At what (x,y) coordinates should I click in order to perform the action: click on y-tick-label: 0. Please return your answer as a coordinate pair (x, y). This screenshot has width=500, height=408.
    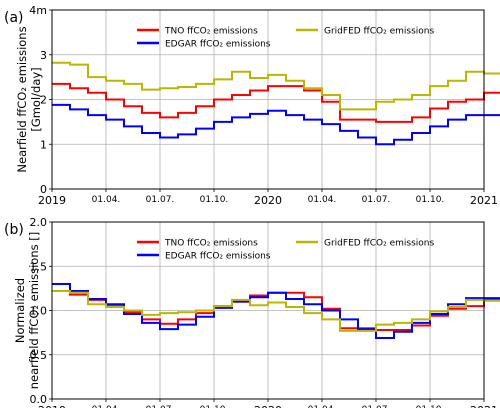
    Looking at the image, I should click on (43, 189).